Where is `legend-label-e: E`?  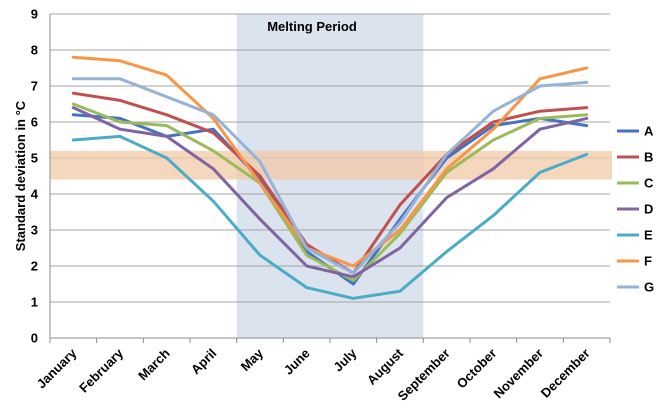 legend-label-e: E is located at coordinates (648, 235).